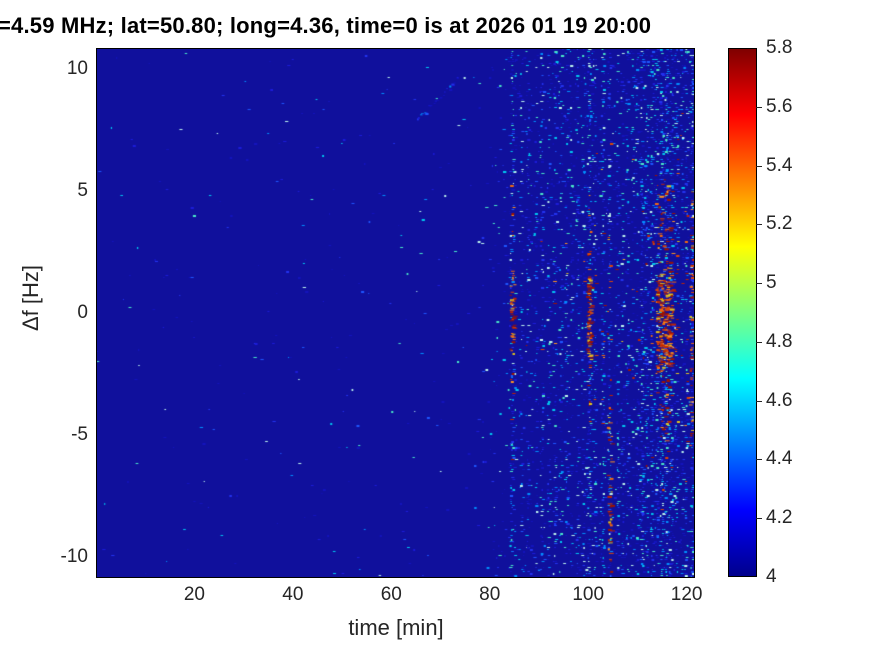 The image size is (875, 656). I want to click on colorbar-tick-label: 5.8, so click(779, 47).